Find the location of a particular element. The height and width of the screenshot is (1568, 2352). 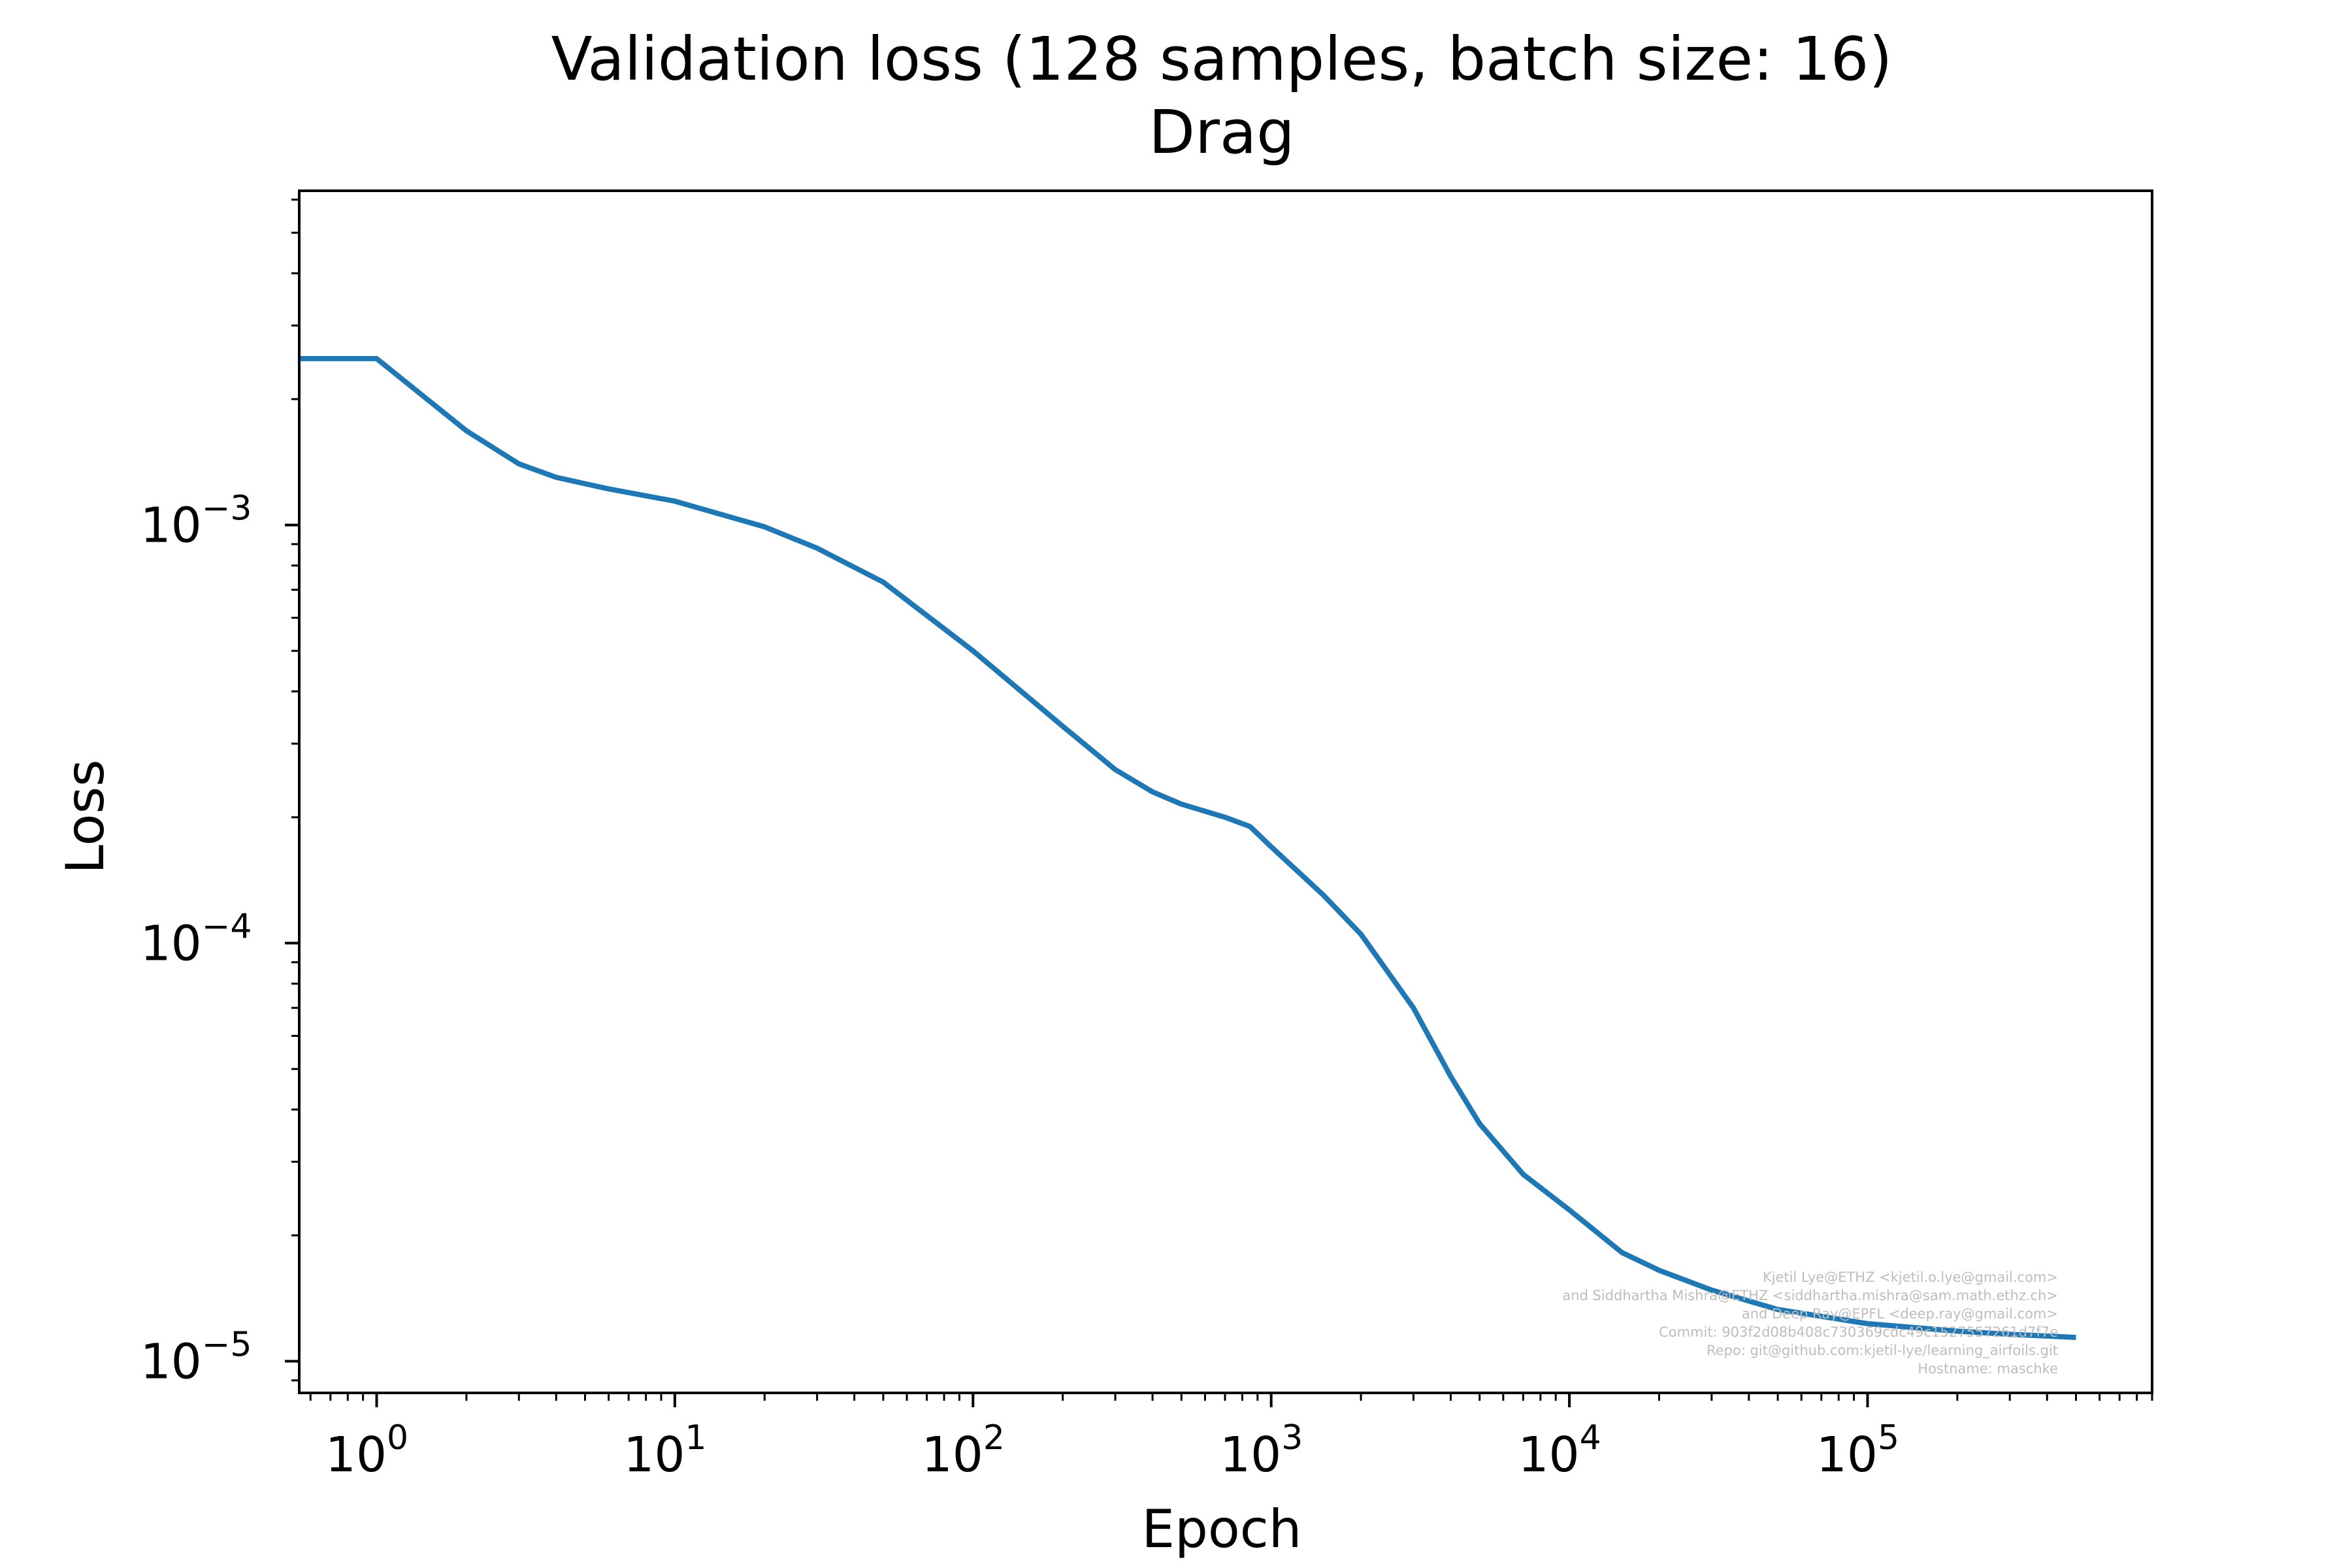

watermark-line: and Deep Ray@EPFL <deep.ray@gmail.com> is located at coordinates (1900, 1314).